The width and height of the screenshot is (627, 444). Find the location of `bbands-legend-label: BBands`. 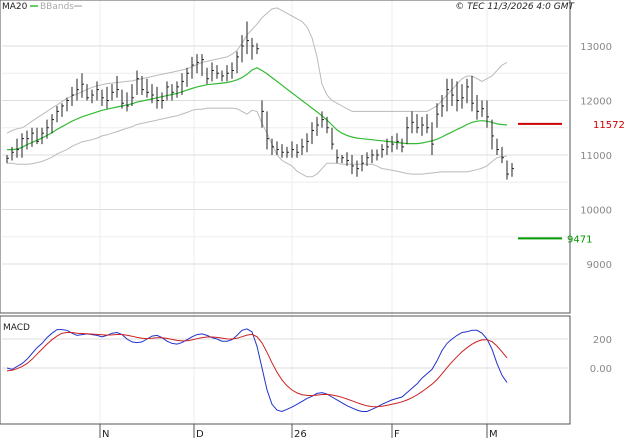

bbands-legend-label: BBands is located at coordinates (57, 7).